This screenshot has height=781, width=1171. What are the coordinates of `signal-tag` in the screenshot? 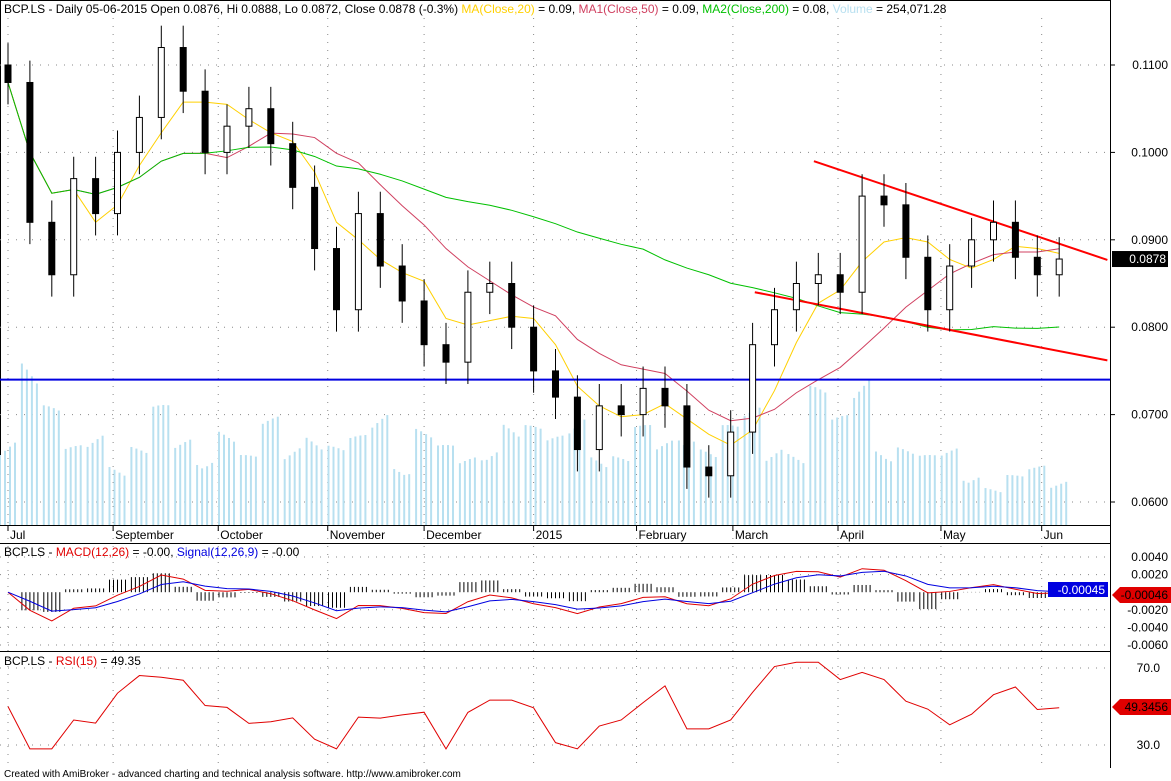 It's located at (1078, 589).